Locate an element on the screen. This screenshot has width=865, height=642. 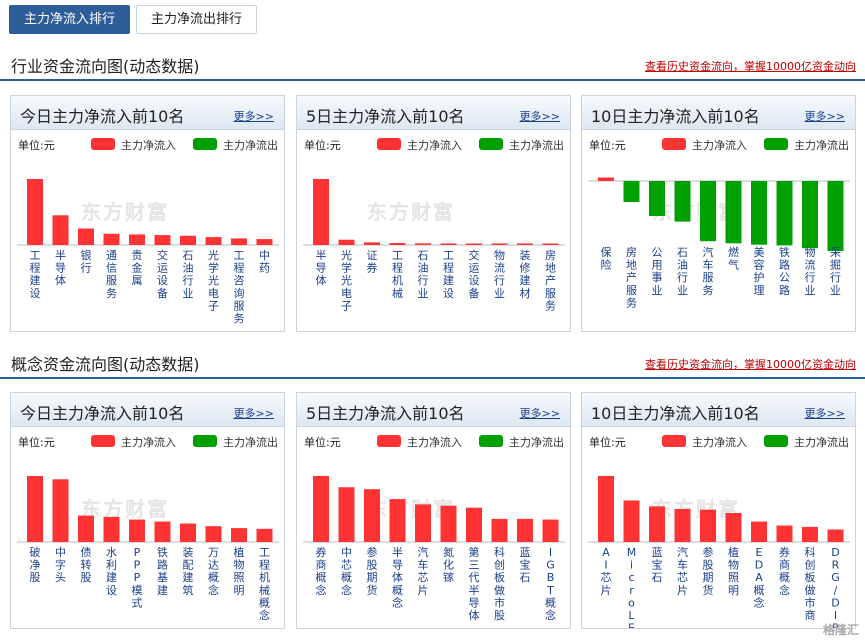
concept-section-header: 概念资金流向图(动态数据) 查看历史资金流向，掌握10000亿资金动向 is located at coordinates (432, 362).